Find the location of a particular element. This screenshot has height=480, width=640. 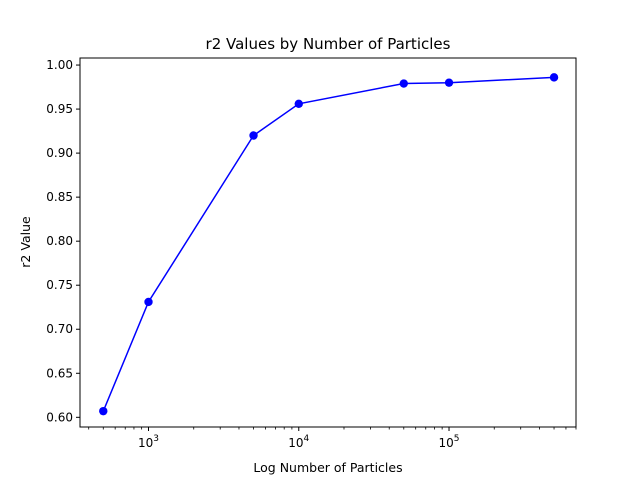

y-tick-label-0: 0.60 is located at coordinates (59, 417).